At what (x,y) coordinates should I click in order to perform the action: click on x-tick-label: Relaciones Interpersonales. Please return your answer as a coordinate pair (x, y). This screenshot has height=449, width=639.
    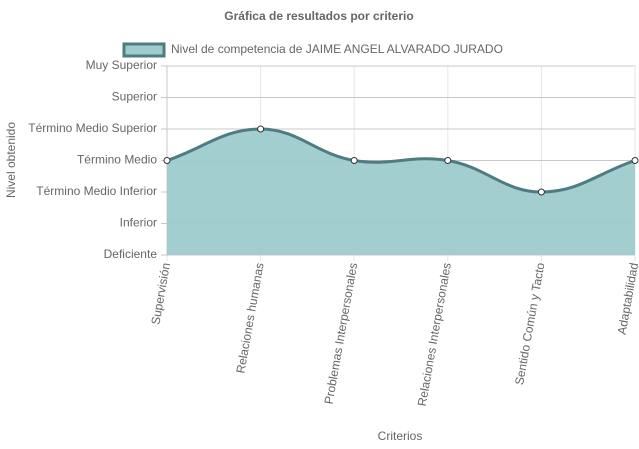
    Looking at the image, I should click on (434, 335).